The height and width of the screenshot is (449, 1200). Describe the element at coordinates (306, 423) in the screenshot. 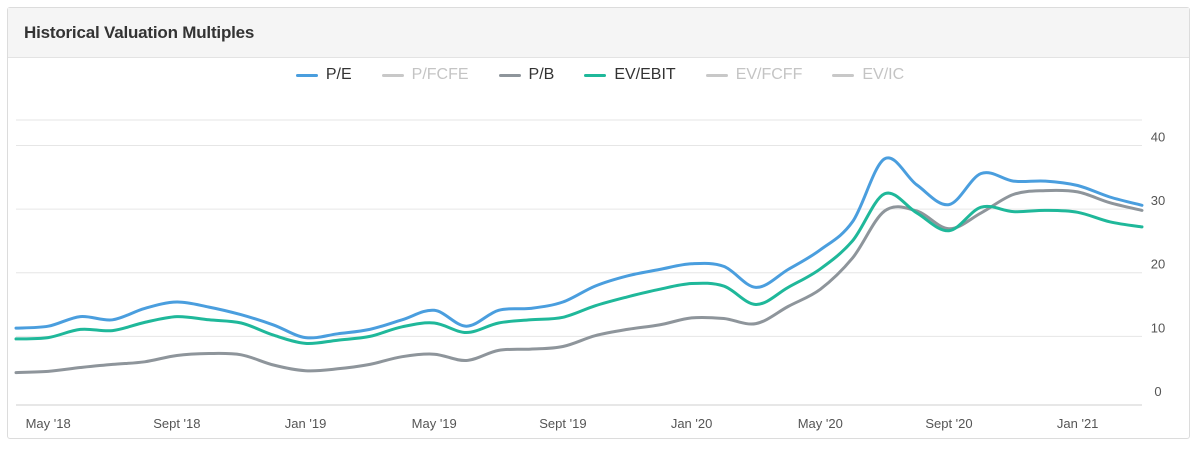

I see `x-tick-label: Jan '19` at that location.